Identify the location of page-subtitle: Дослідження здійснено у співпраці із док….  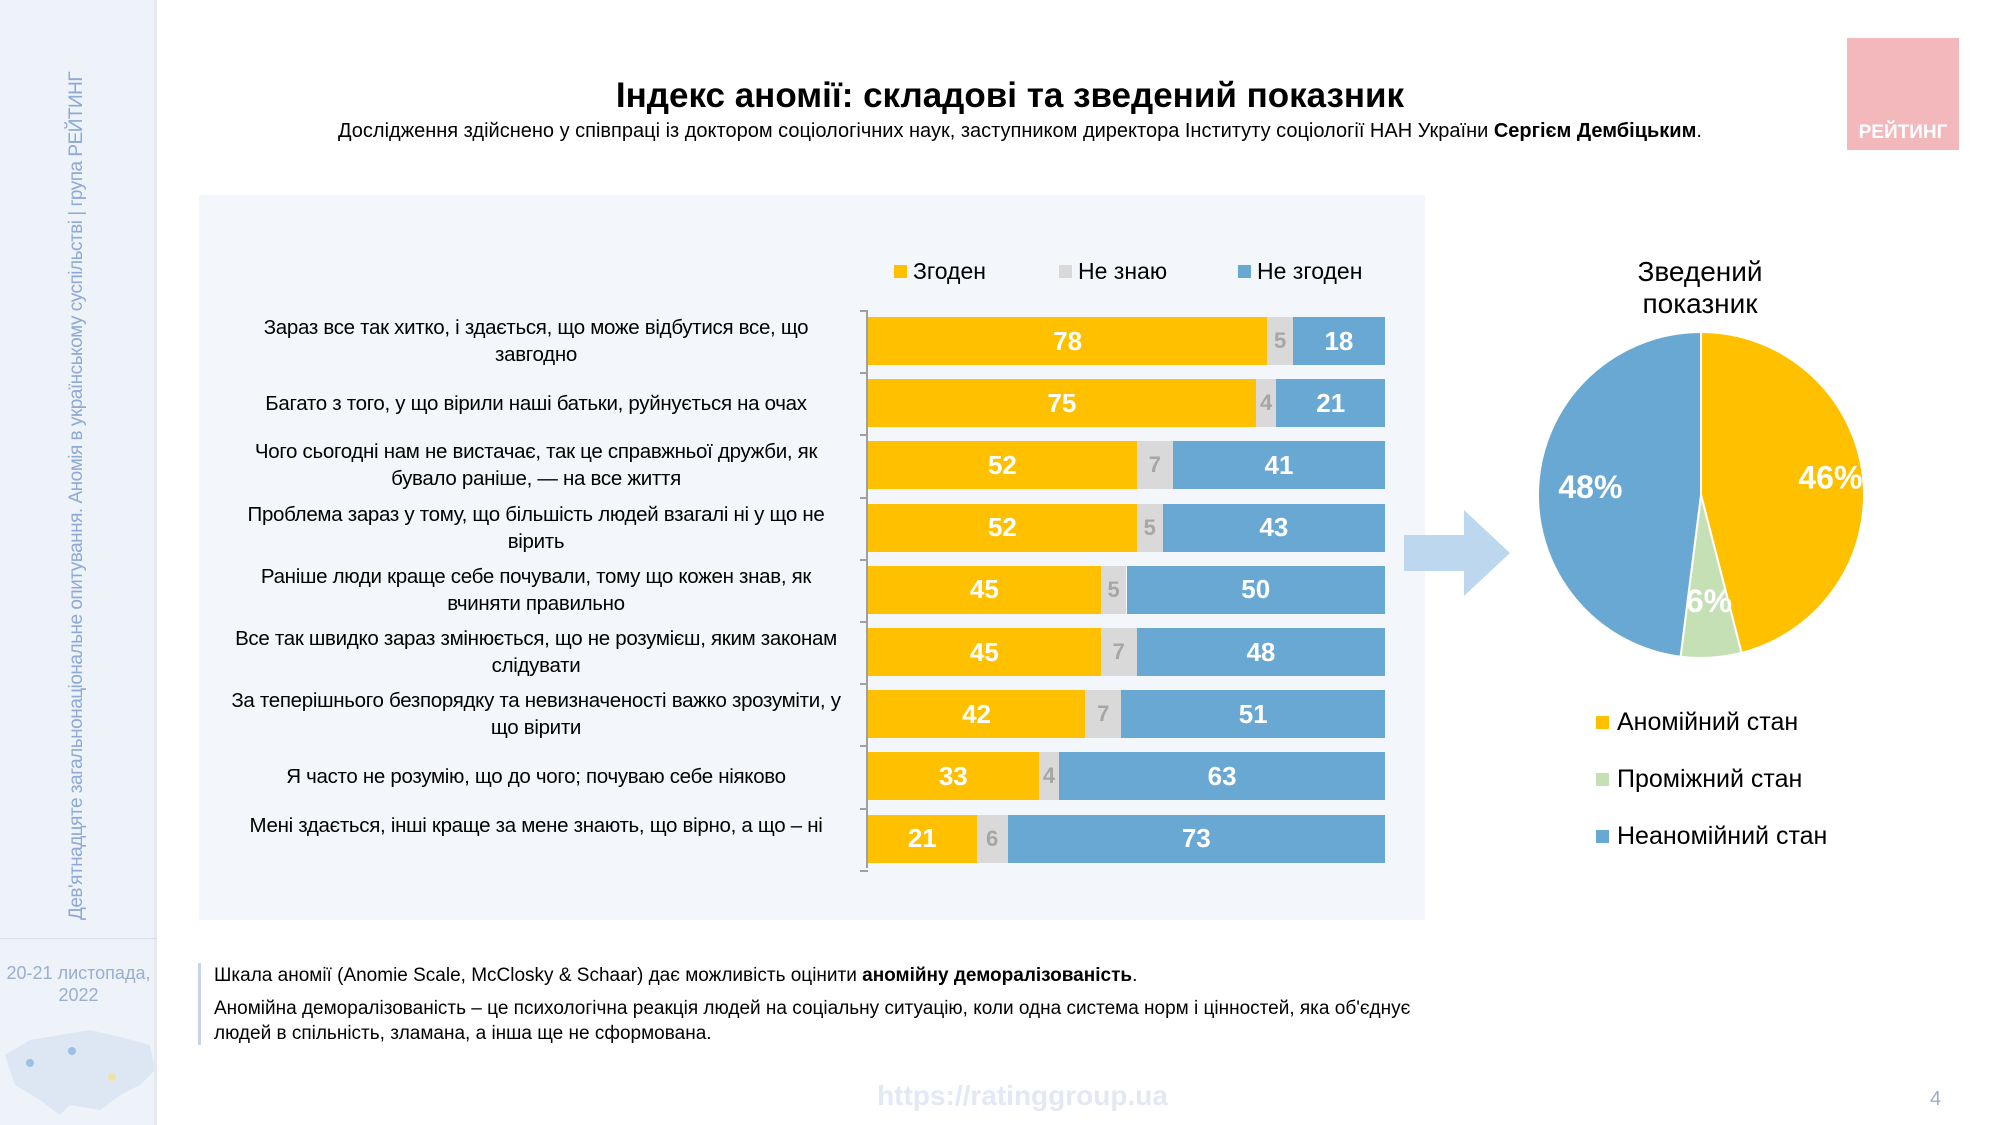
(1000, 131).